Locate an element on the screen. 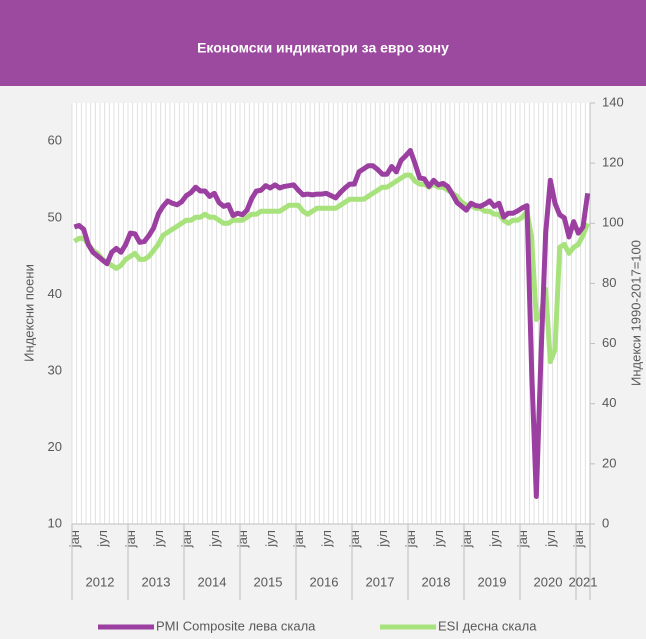  legend-label: PMI Composite лева скала is located at coordinates (236, 625).